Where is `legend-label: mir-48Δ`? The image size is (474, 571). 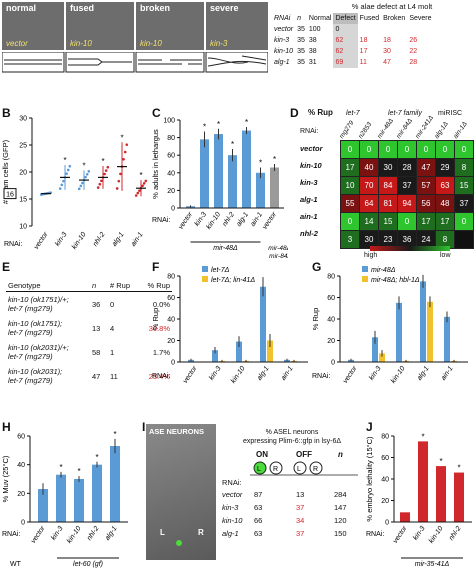 legend-label: mir-48Δ is located at coordinates (383, 270).